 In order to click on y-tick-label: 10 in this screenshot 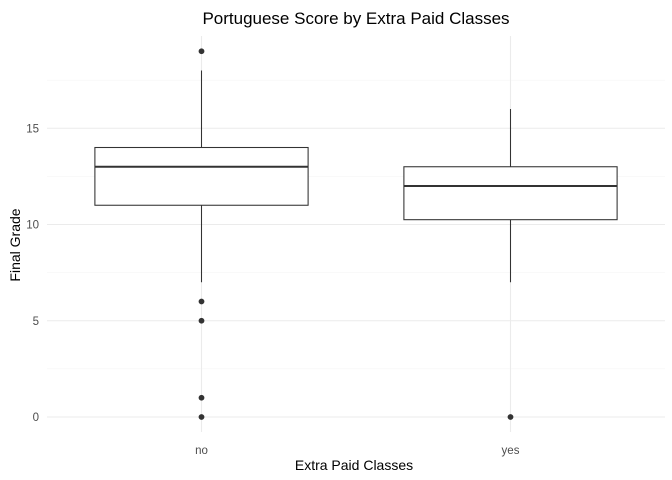, I will do `click(32, 226)`.